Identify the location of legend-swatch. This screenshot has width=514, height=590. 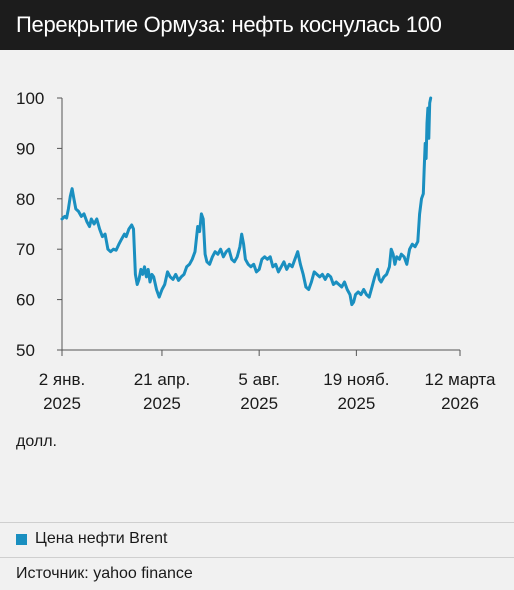
(21, 539).